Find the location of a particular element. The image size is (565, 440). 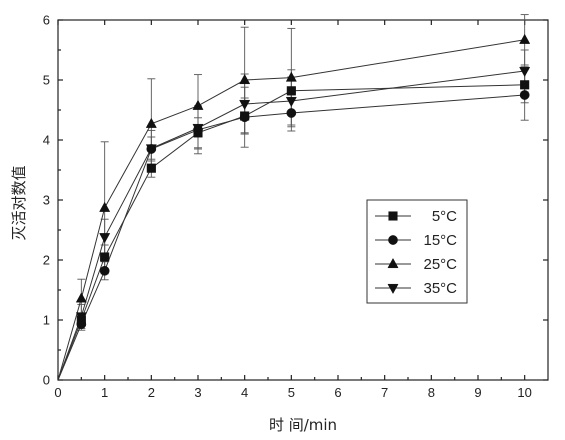

y-tick-label: 4 is located at coordinates (46, 140).